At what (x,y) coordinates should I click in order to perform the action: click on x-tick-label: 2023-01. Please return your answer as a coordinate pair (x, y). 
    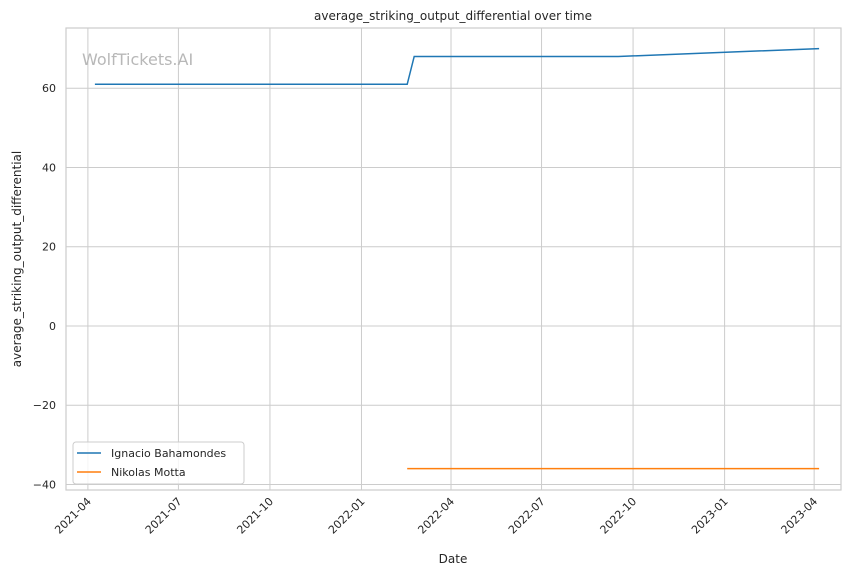
    Looking at the image, I should click on (710, 516).